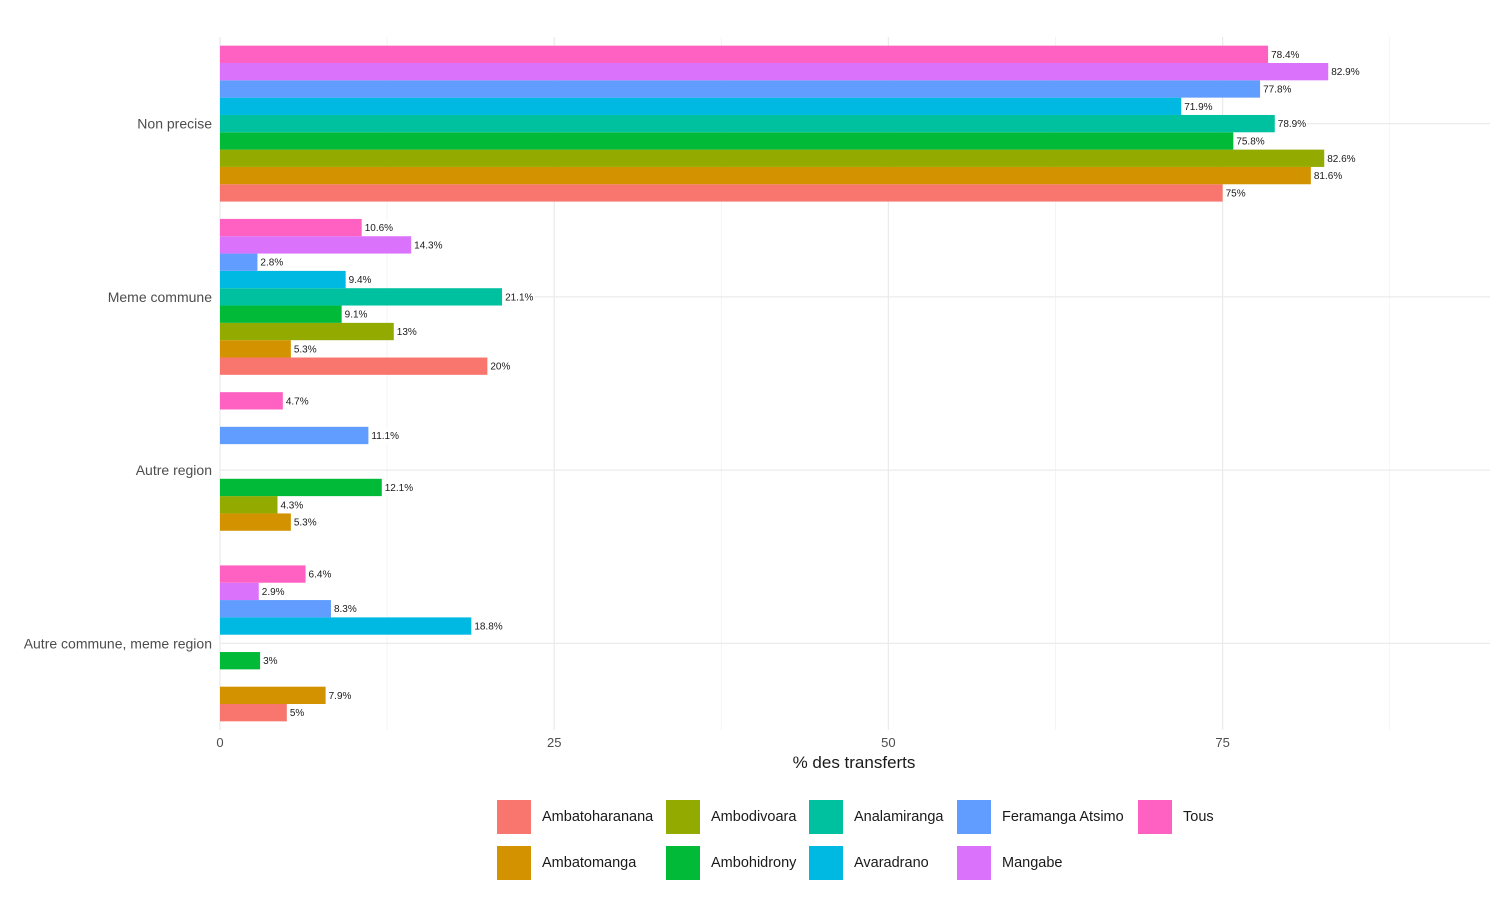 The width and height of the screenshot is (1500, 900). Describe the element at coordinates (407, 332) in the screenshot. I see `bar-value-label: 13%` at that location.